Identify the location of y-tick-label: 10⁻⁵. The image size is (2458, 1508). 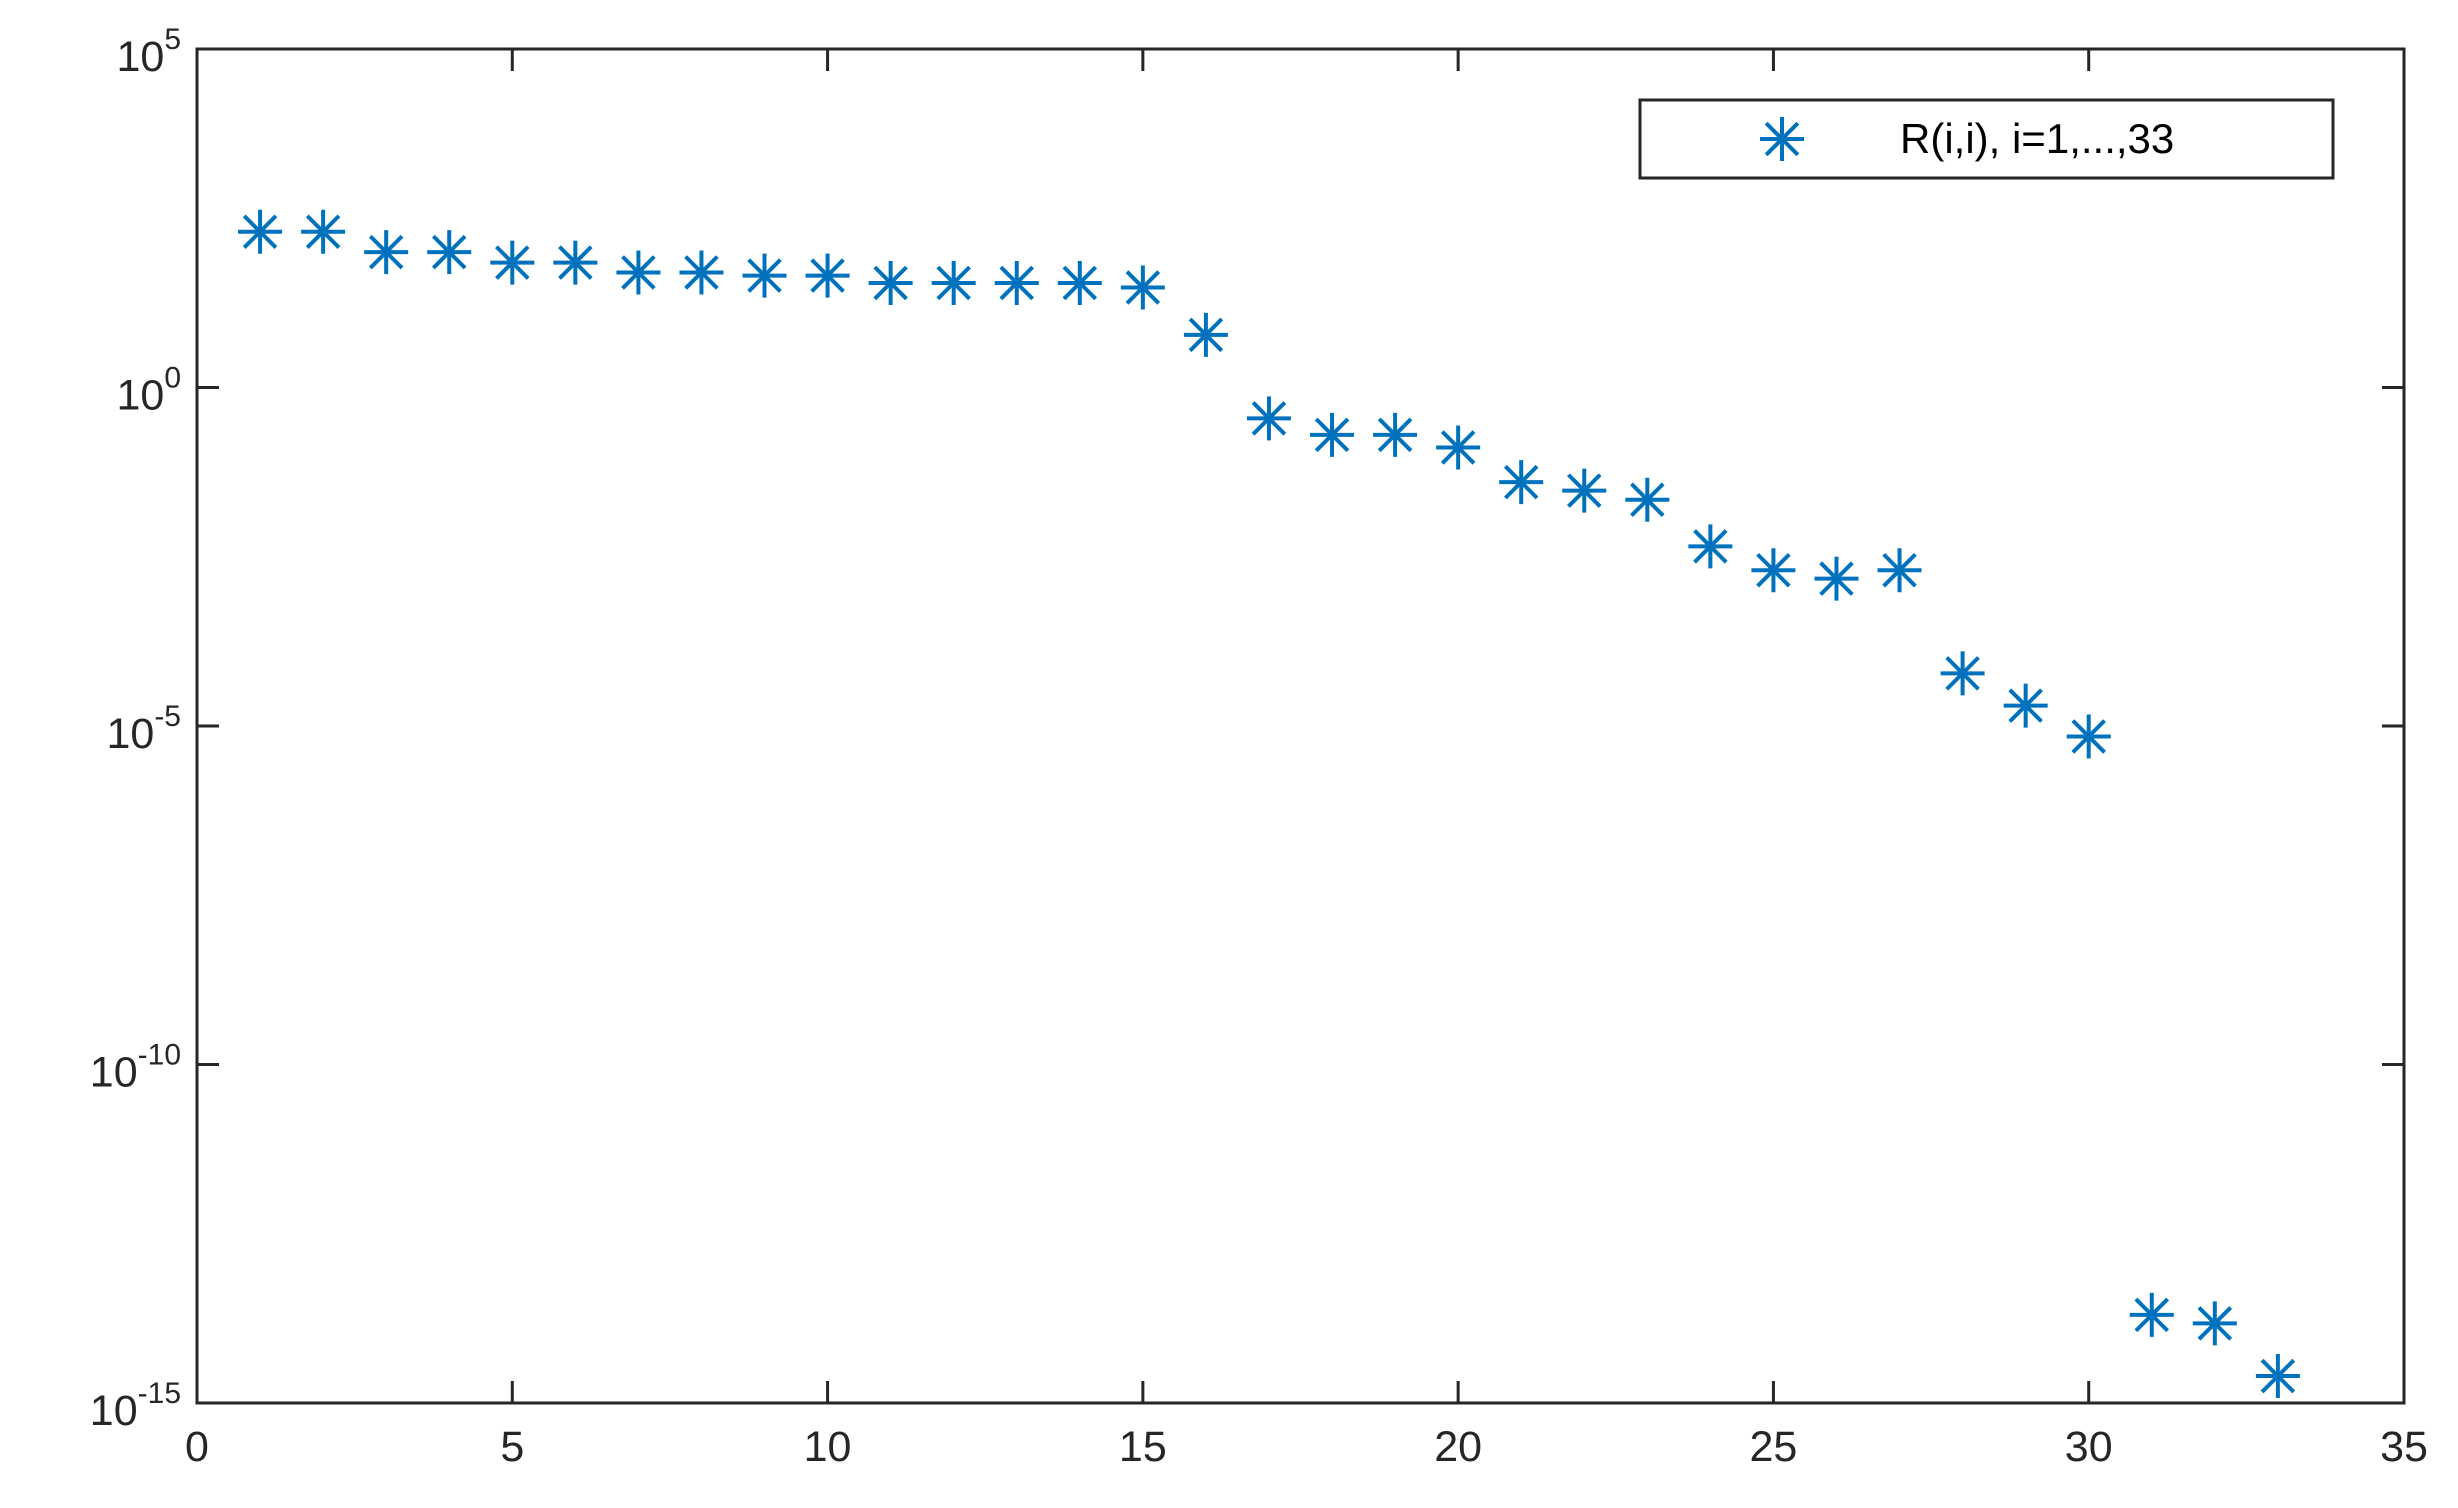
(143, 729).